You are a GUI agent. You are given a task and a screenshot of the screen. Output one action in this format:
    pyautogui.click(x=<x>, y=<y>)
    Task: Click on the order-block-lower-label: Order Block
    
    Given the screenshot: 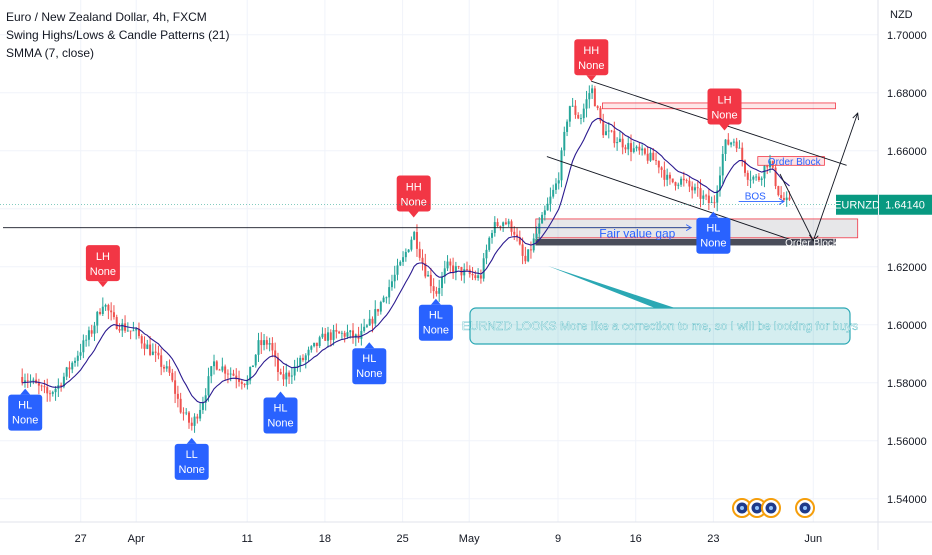 What is the action you would take?
    pyautogui.click(x=812, y=243)
    